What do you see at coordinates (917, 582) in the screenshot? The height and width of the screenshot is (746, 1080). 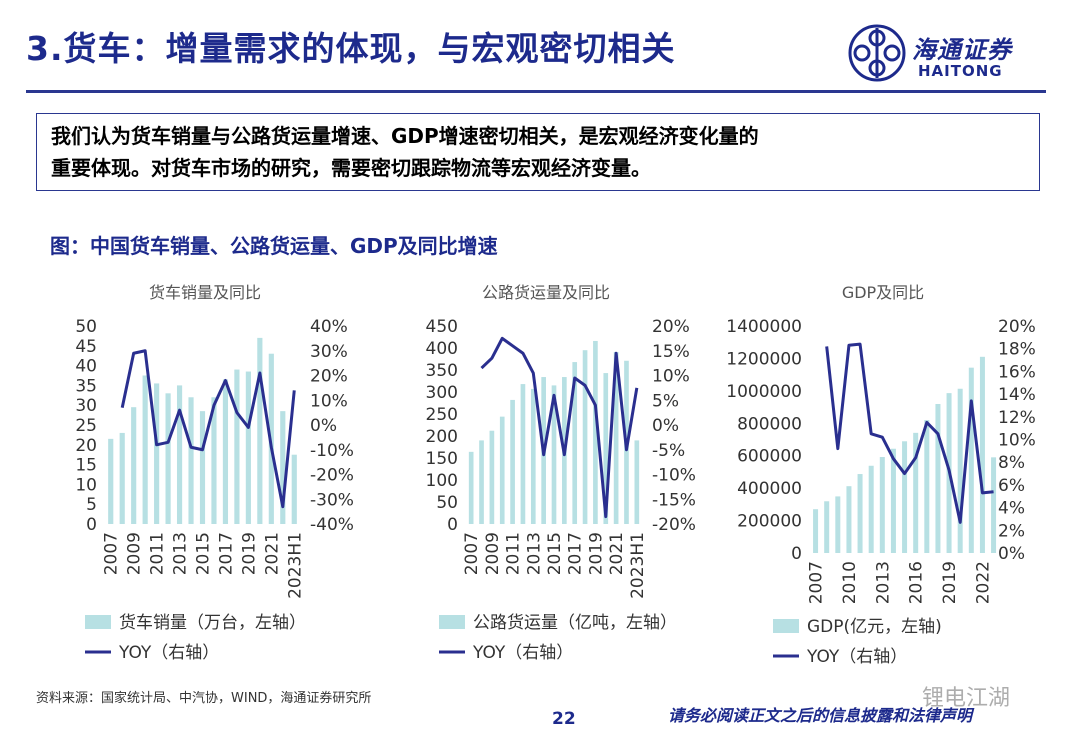 I see `x-tick-label: 2016` at bounding box center [917, 582].